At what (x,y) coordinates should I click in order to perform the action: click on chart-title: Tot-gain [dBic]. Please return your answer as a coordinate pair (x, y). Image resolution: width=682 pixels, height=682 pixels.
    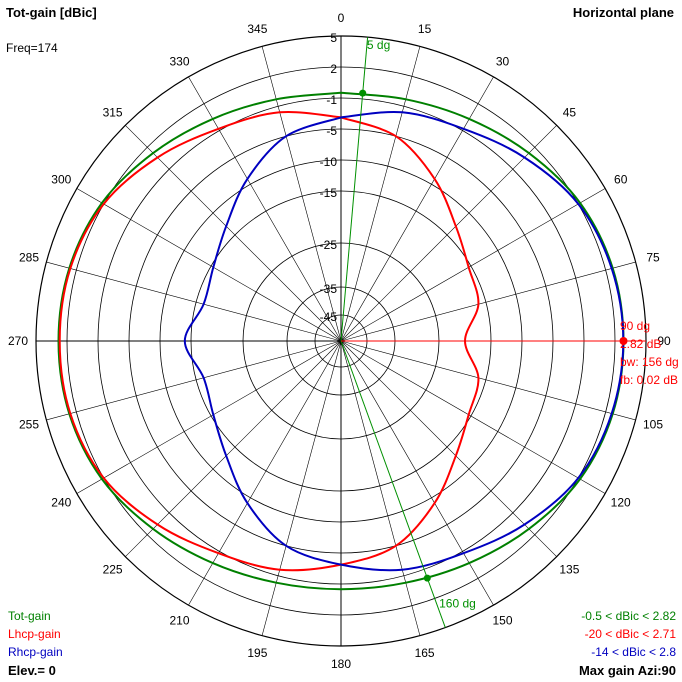
    Looking at the image, I should click on (51, 12).